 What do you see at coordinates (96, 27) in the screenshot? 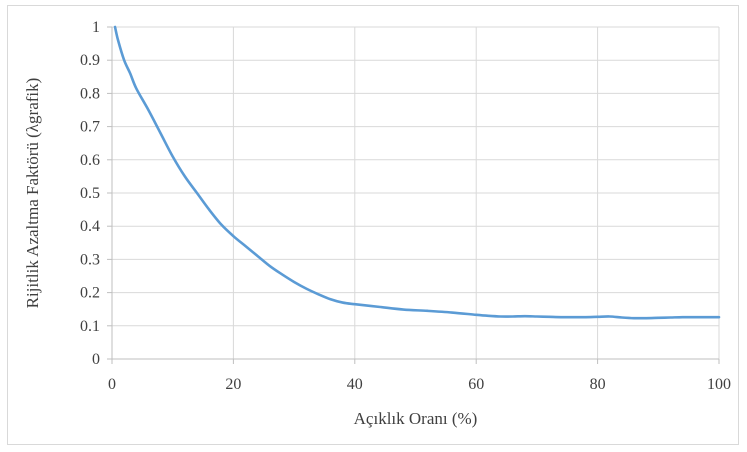
I see `y-tick-label: 1` at bounding box center [96, 27].